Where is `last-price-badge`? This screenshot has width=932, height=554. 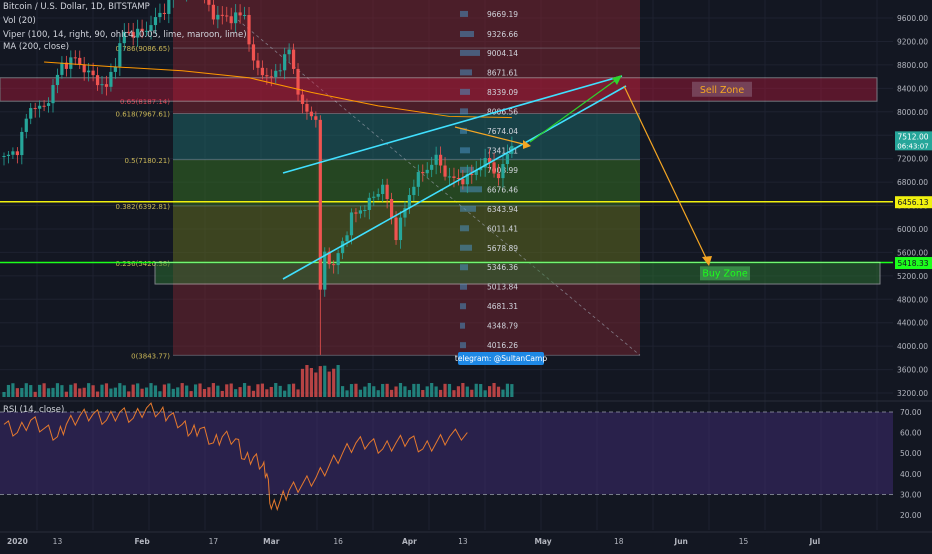
last-price-badge is located at coordinates (913, 141).